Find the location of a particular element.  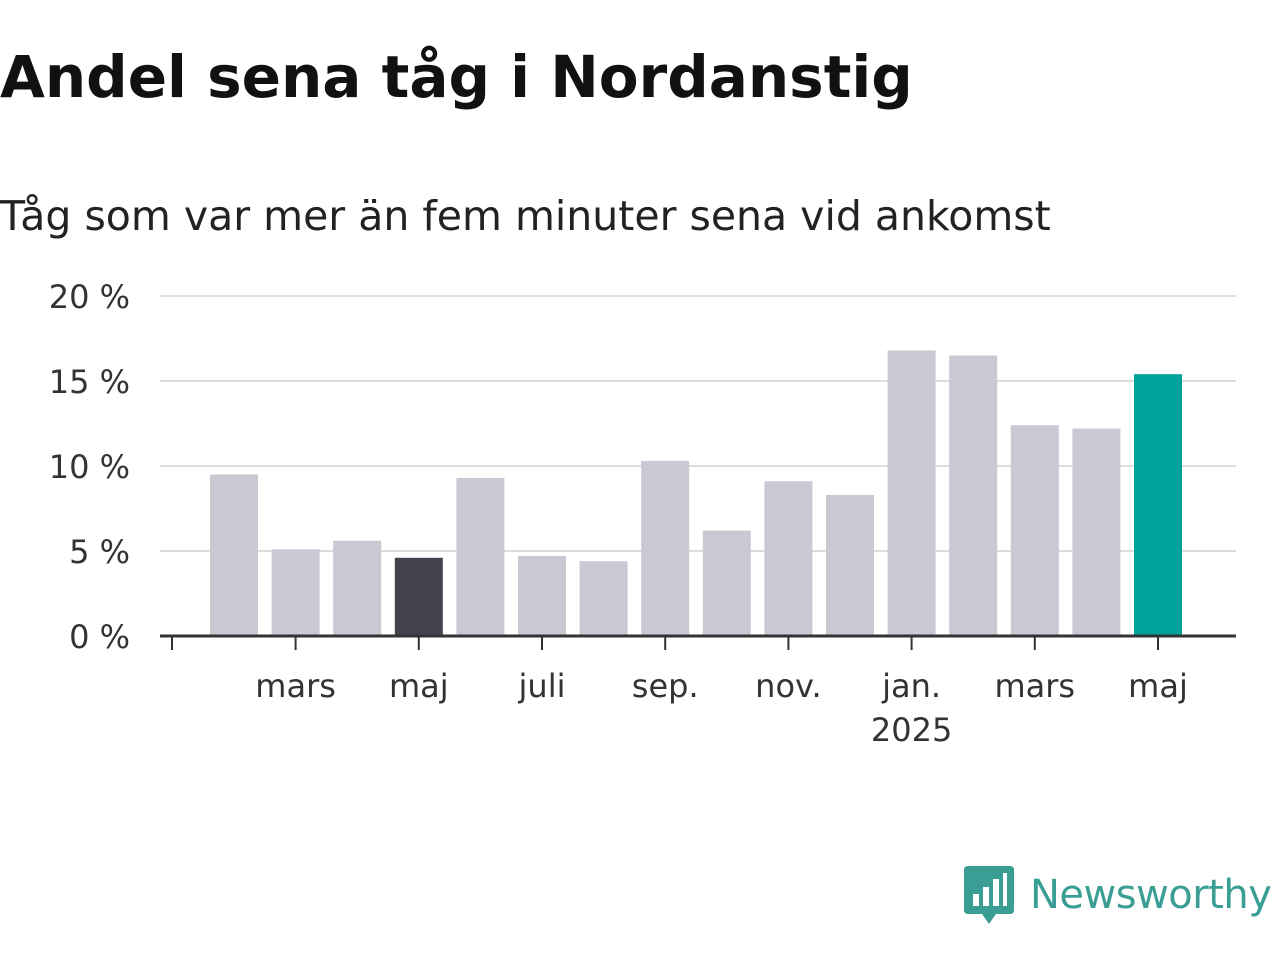

x-tick-sublabel: 2025 is located at coordinates (911, 730).